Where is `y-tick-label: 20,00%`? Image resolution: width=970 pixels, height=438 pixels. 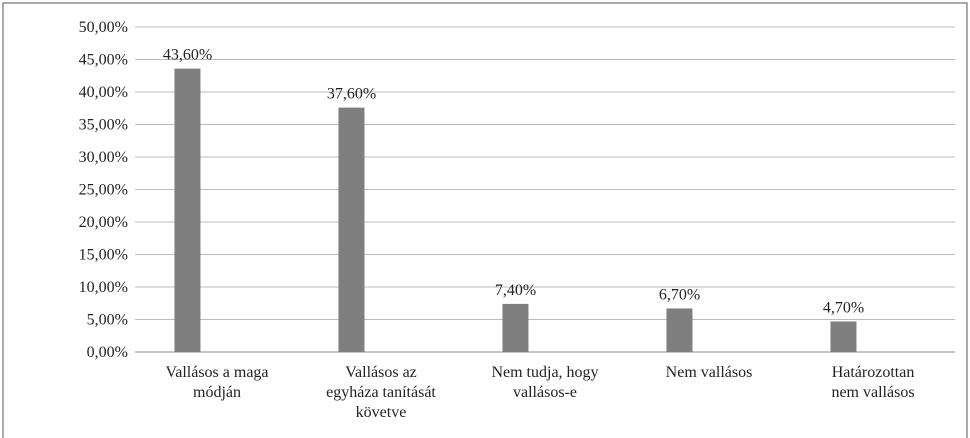
y-tick-label: 20,00% is located at coordinates (103, 222).